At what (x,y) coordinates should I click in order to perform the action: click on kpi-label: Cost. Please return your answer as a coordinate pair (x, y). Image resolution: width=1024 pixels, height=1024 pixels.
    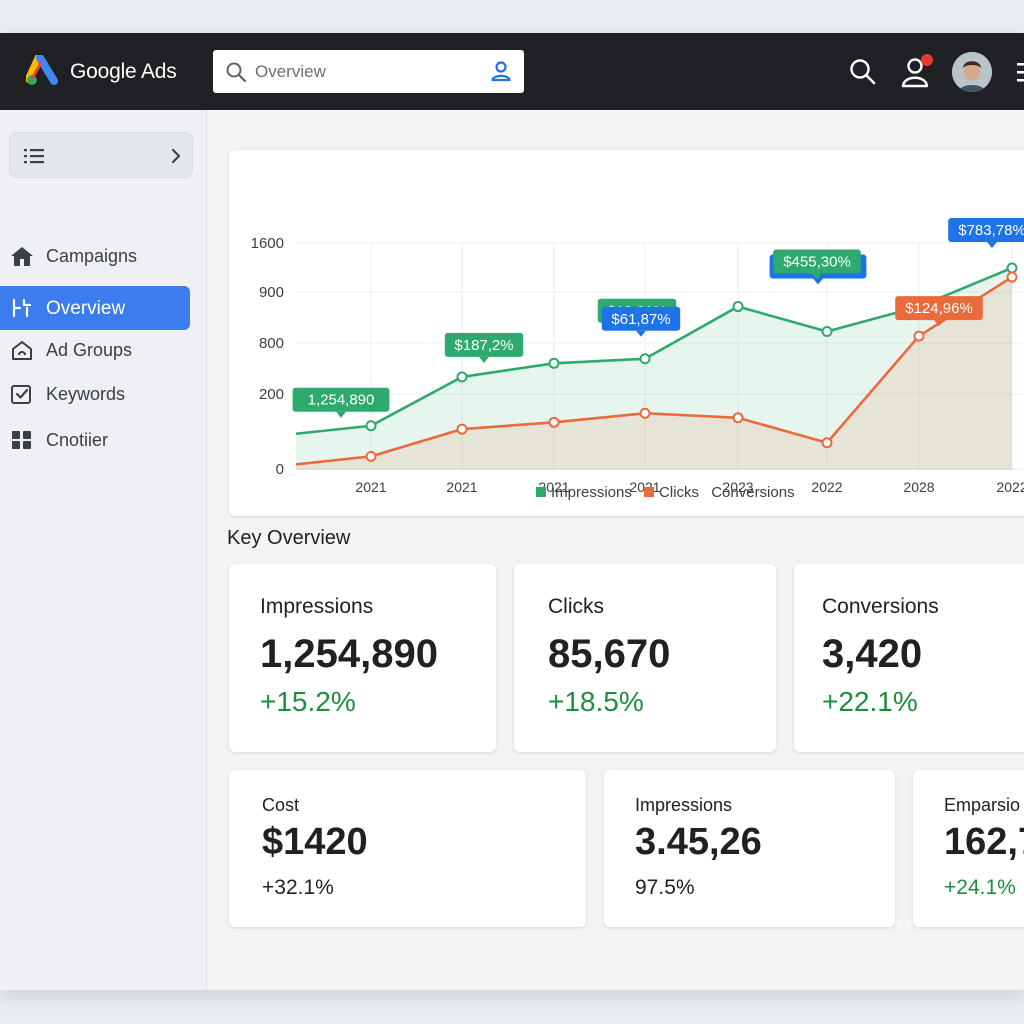
    Looking at the image, I should click on (281, 805).